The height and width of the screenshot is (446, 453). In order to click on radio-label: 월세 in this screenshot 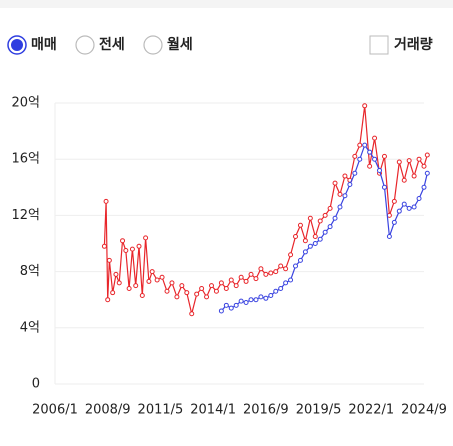, I will do `click(180, 44)`.